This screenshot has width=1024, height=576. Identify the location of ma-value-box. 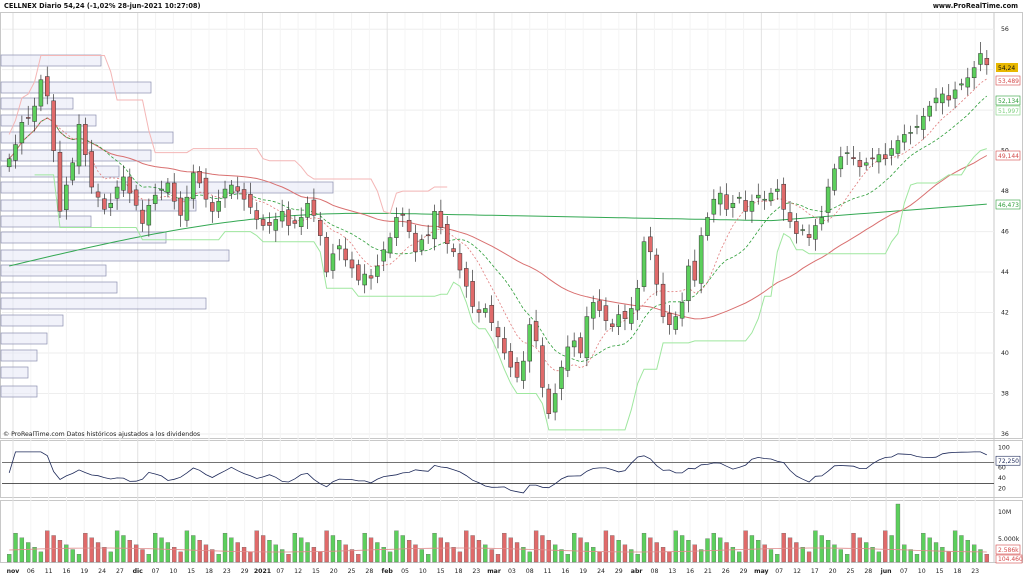
(1008, 204).